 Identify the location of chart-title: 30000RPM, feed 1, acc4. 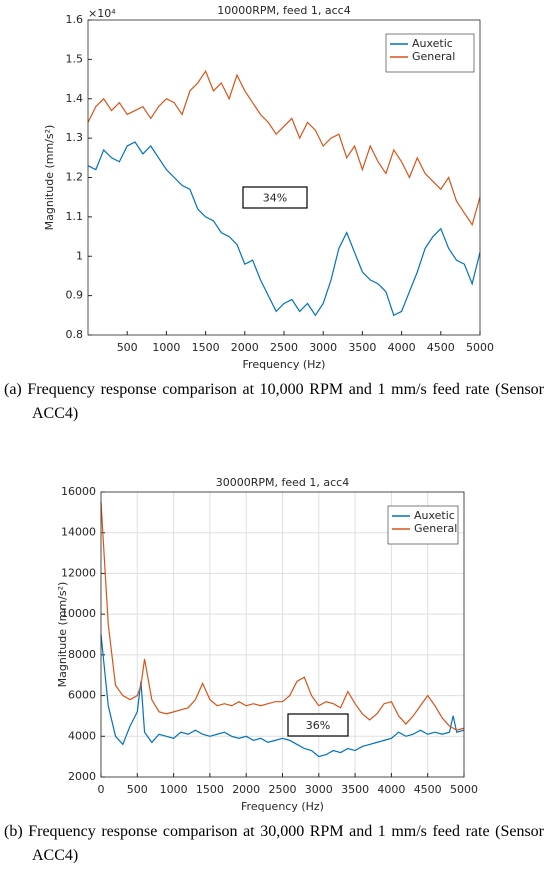
(282, 482).